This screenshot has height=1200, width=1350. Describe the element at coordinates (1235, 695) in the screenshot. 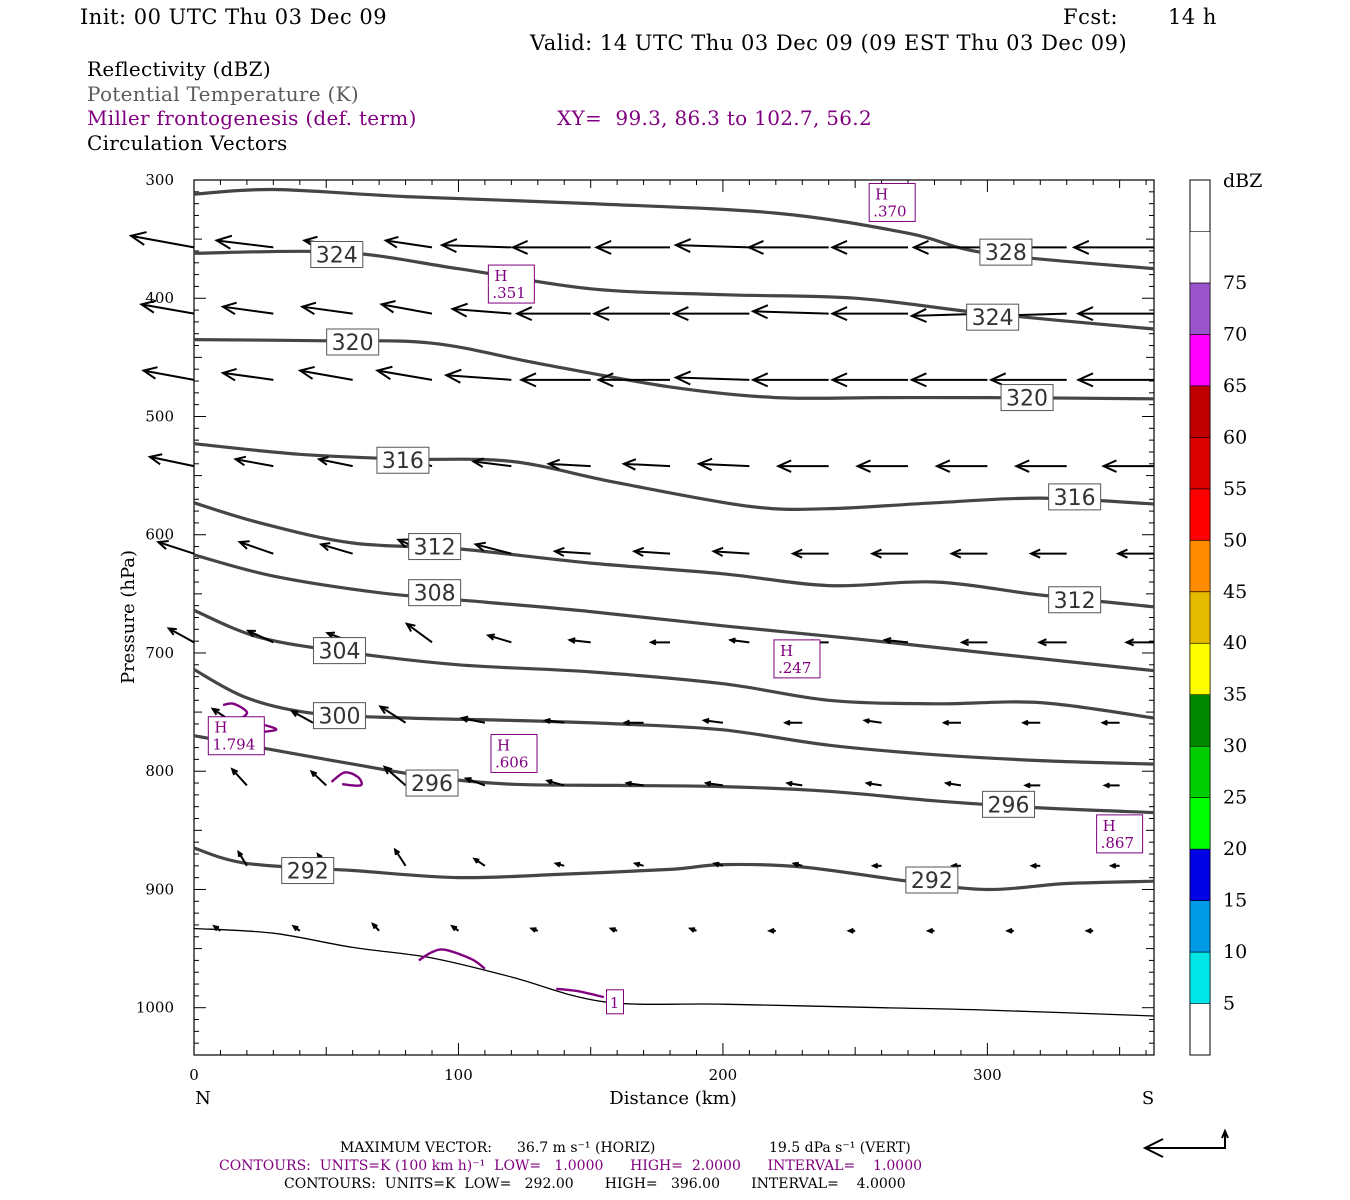

I see `colorbar-label: 35` at that location.